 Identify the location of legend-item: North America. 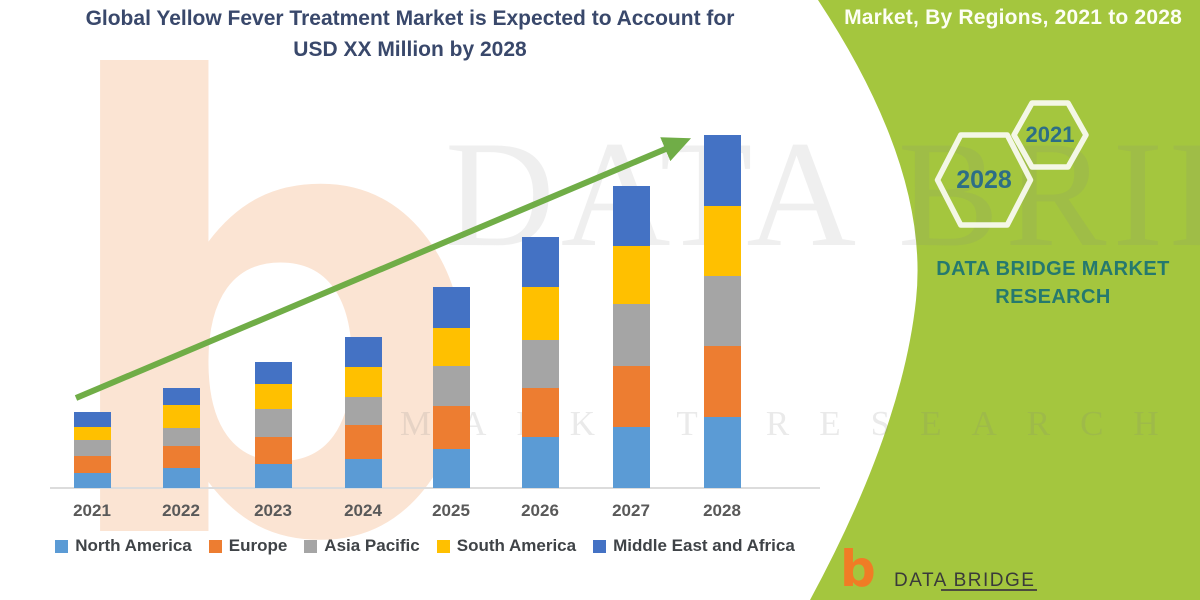
(123, 546).